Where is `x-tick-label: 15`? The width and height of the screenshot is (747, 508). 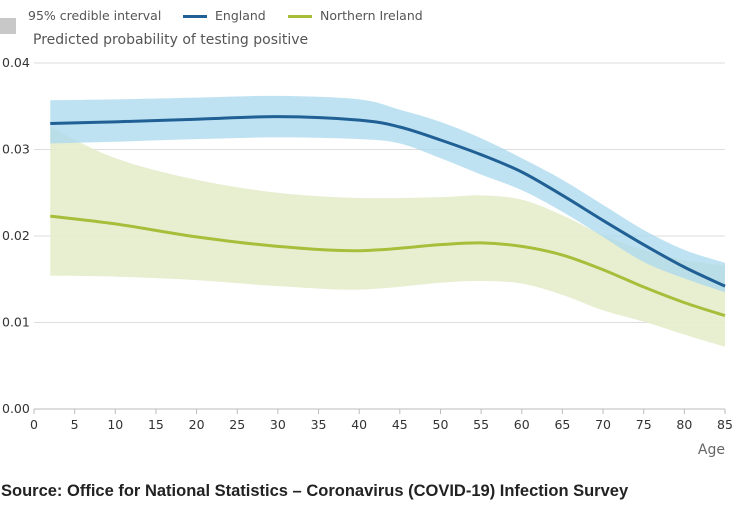
x-tick-label: 15 is located at coordinates (156, 424).